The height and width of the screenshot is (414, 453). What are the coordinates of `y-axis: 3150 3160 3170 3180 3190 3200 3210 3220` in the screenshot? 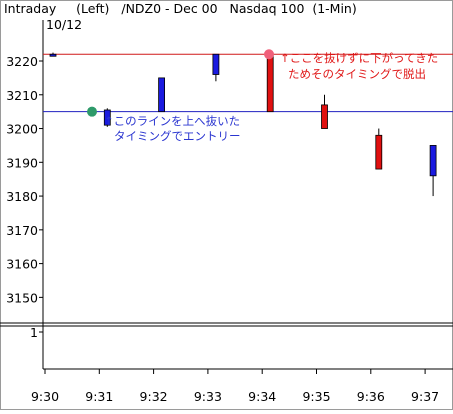 It's located at (24, 179).